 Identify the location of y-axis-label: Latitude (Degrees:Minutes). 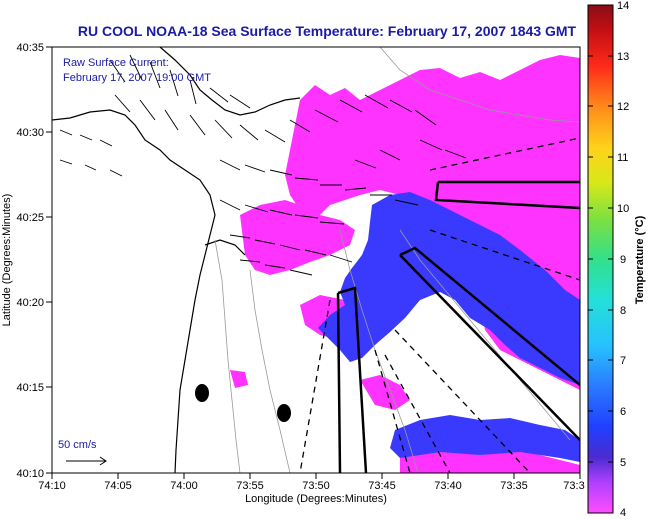
(7, 260).